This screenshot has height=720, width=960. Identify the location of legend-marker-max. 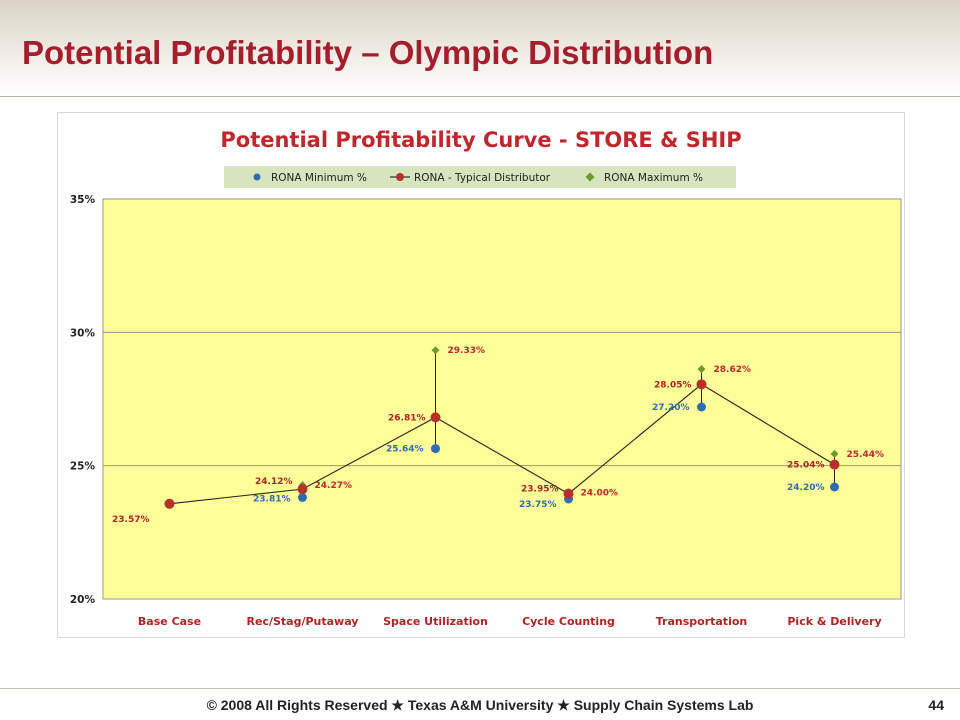
(590, 177).